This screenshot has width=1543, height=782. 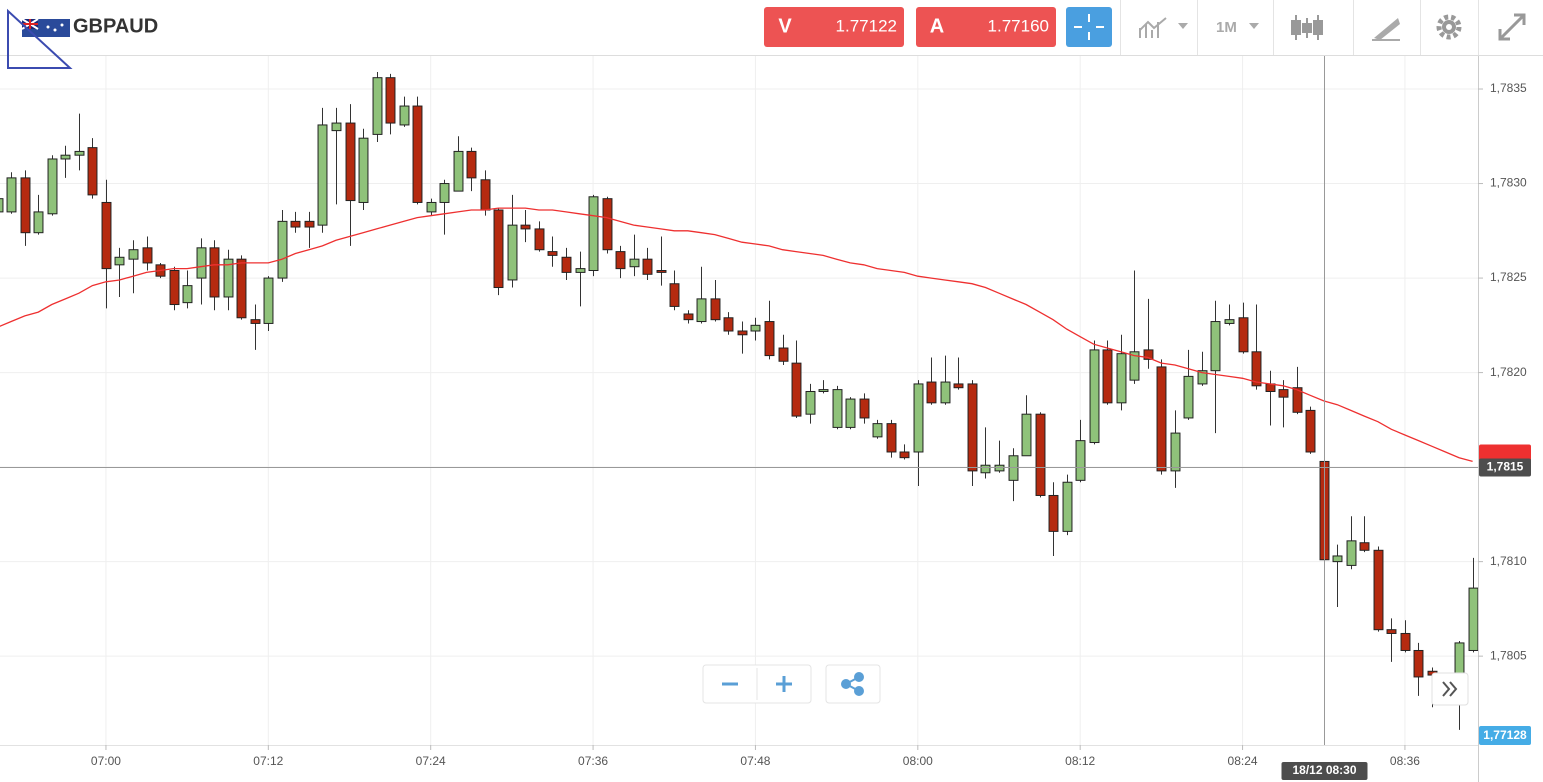 What do you see at coordinates (1505, 453) in the screenshot?
I see `moving-average-marker` at bounding box center [1505, 453].